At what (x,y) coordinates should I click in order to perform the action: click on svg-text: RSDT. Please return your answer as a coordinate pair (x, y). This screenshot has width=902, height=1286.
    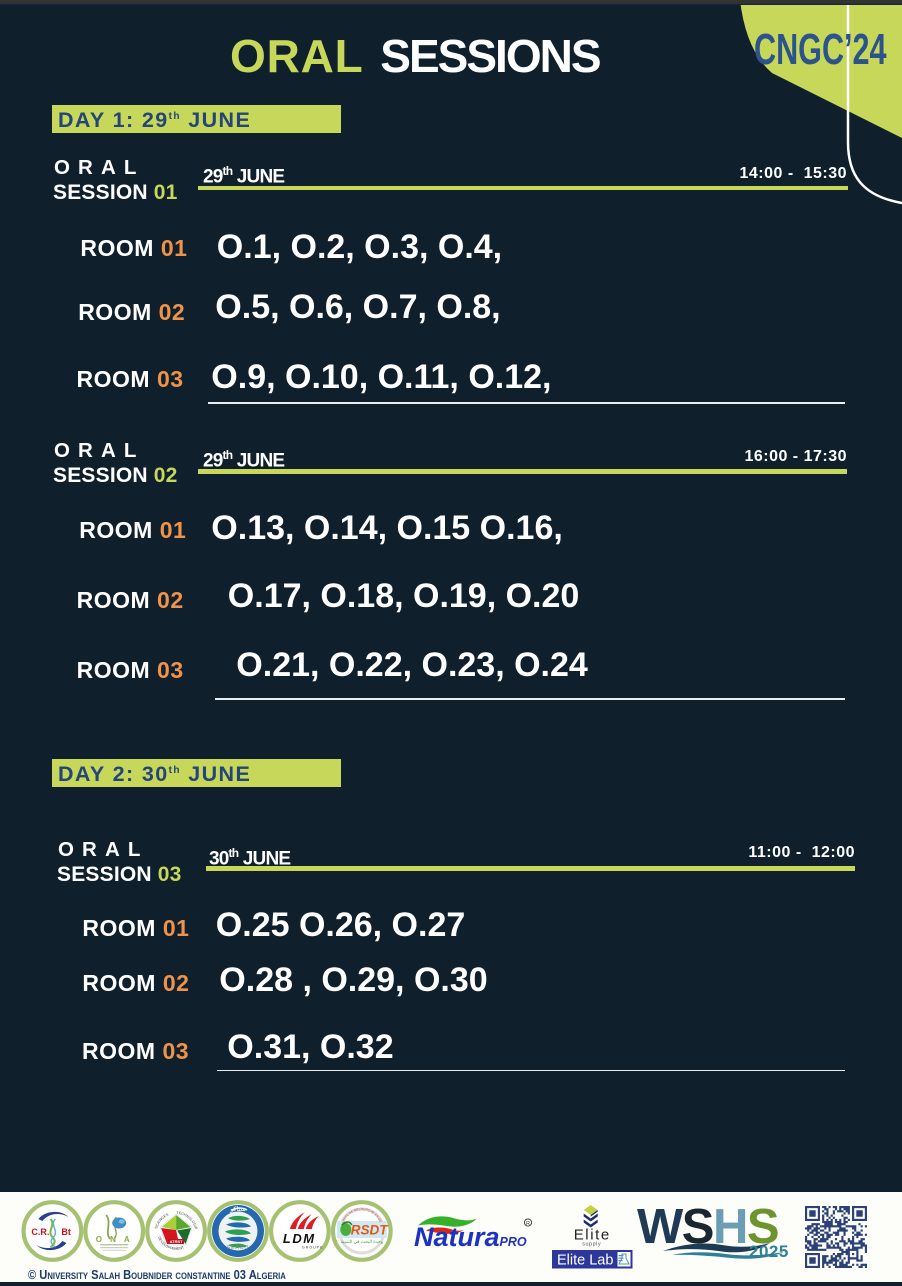
    Looking at the image, I should click on (370, 1230).